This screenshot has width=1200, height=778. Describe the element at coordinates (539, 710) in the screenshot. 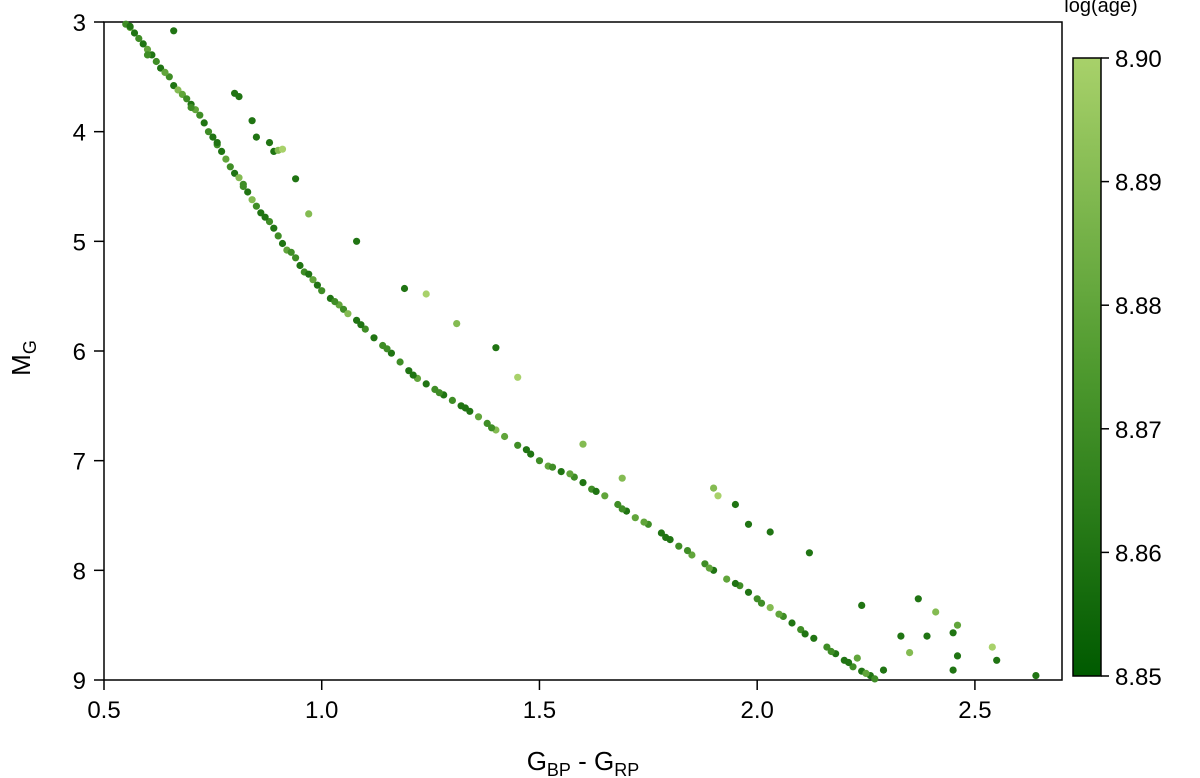

I see `x-tick-label: 1.5` at that location.